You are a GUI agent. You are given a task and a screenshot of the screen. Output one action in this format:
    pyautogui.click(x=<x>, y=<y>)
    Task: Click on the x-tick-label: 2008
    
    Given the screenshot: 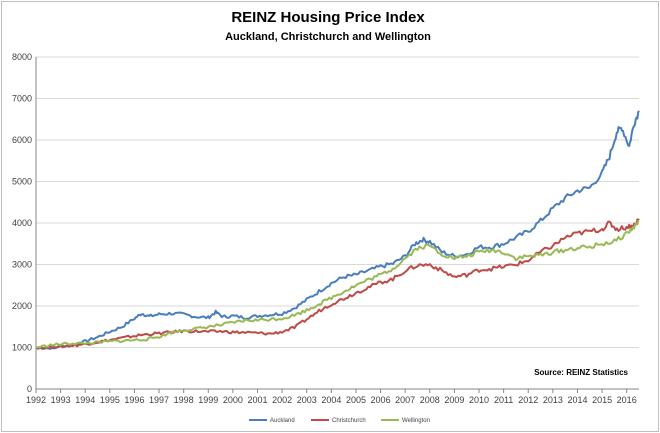 What is the action you would take?
    pyautogui.click(x=430, y=400)
    